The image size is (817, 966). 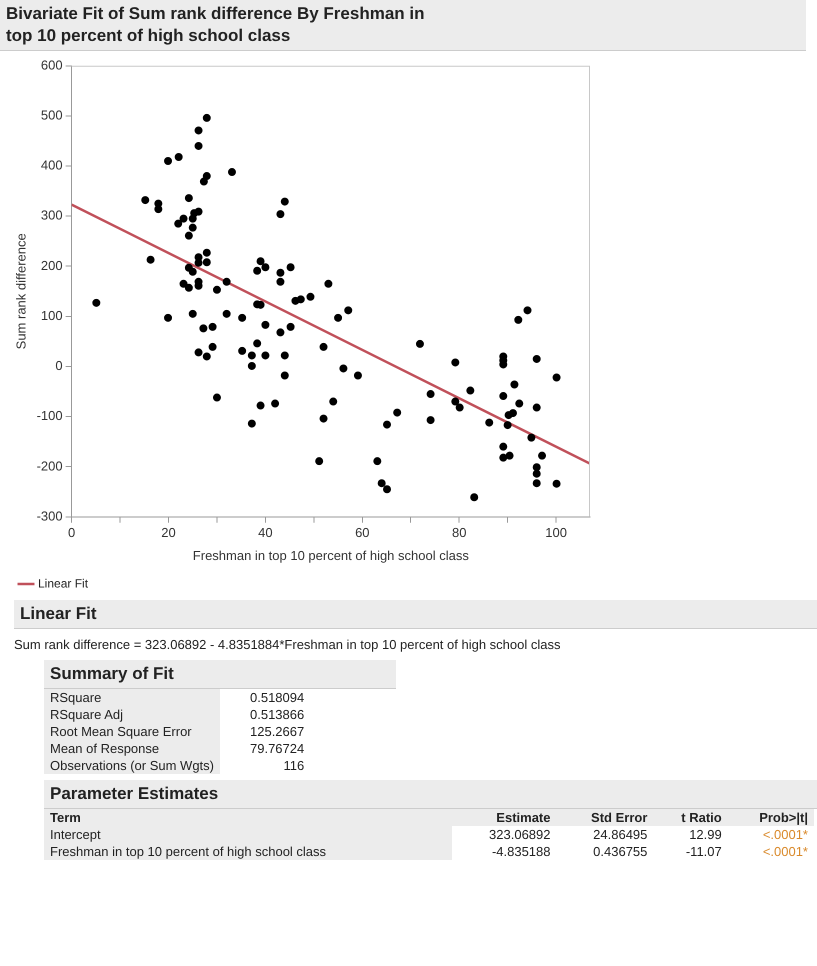 I want to click on x-axis-title: Freshman in top 10 percent of high school class, so click(x=331, y=555).